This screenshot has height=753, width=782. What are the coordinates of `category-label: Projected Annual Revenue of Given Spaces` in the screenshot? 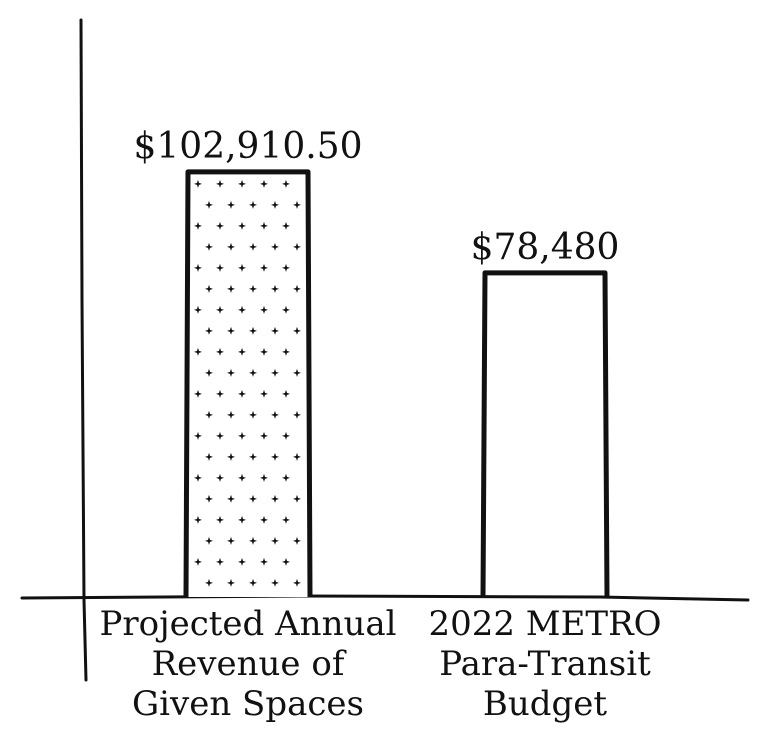 It's located at (247, 664).